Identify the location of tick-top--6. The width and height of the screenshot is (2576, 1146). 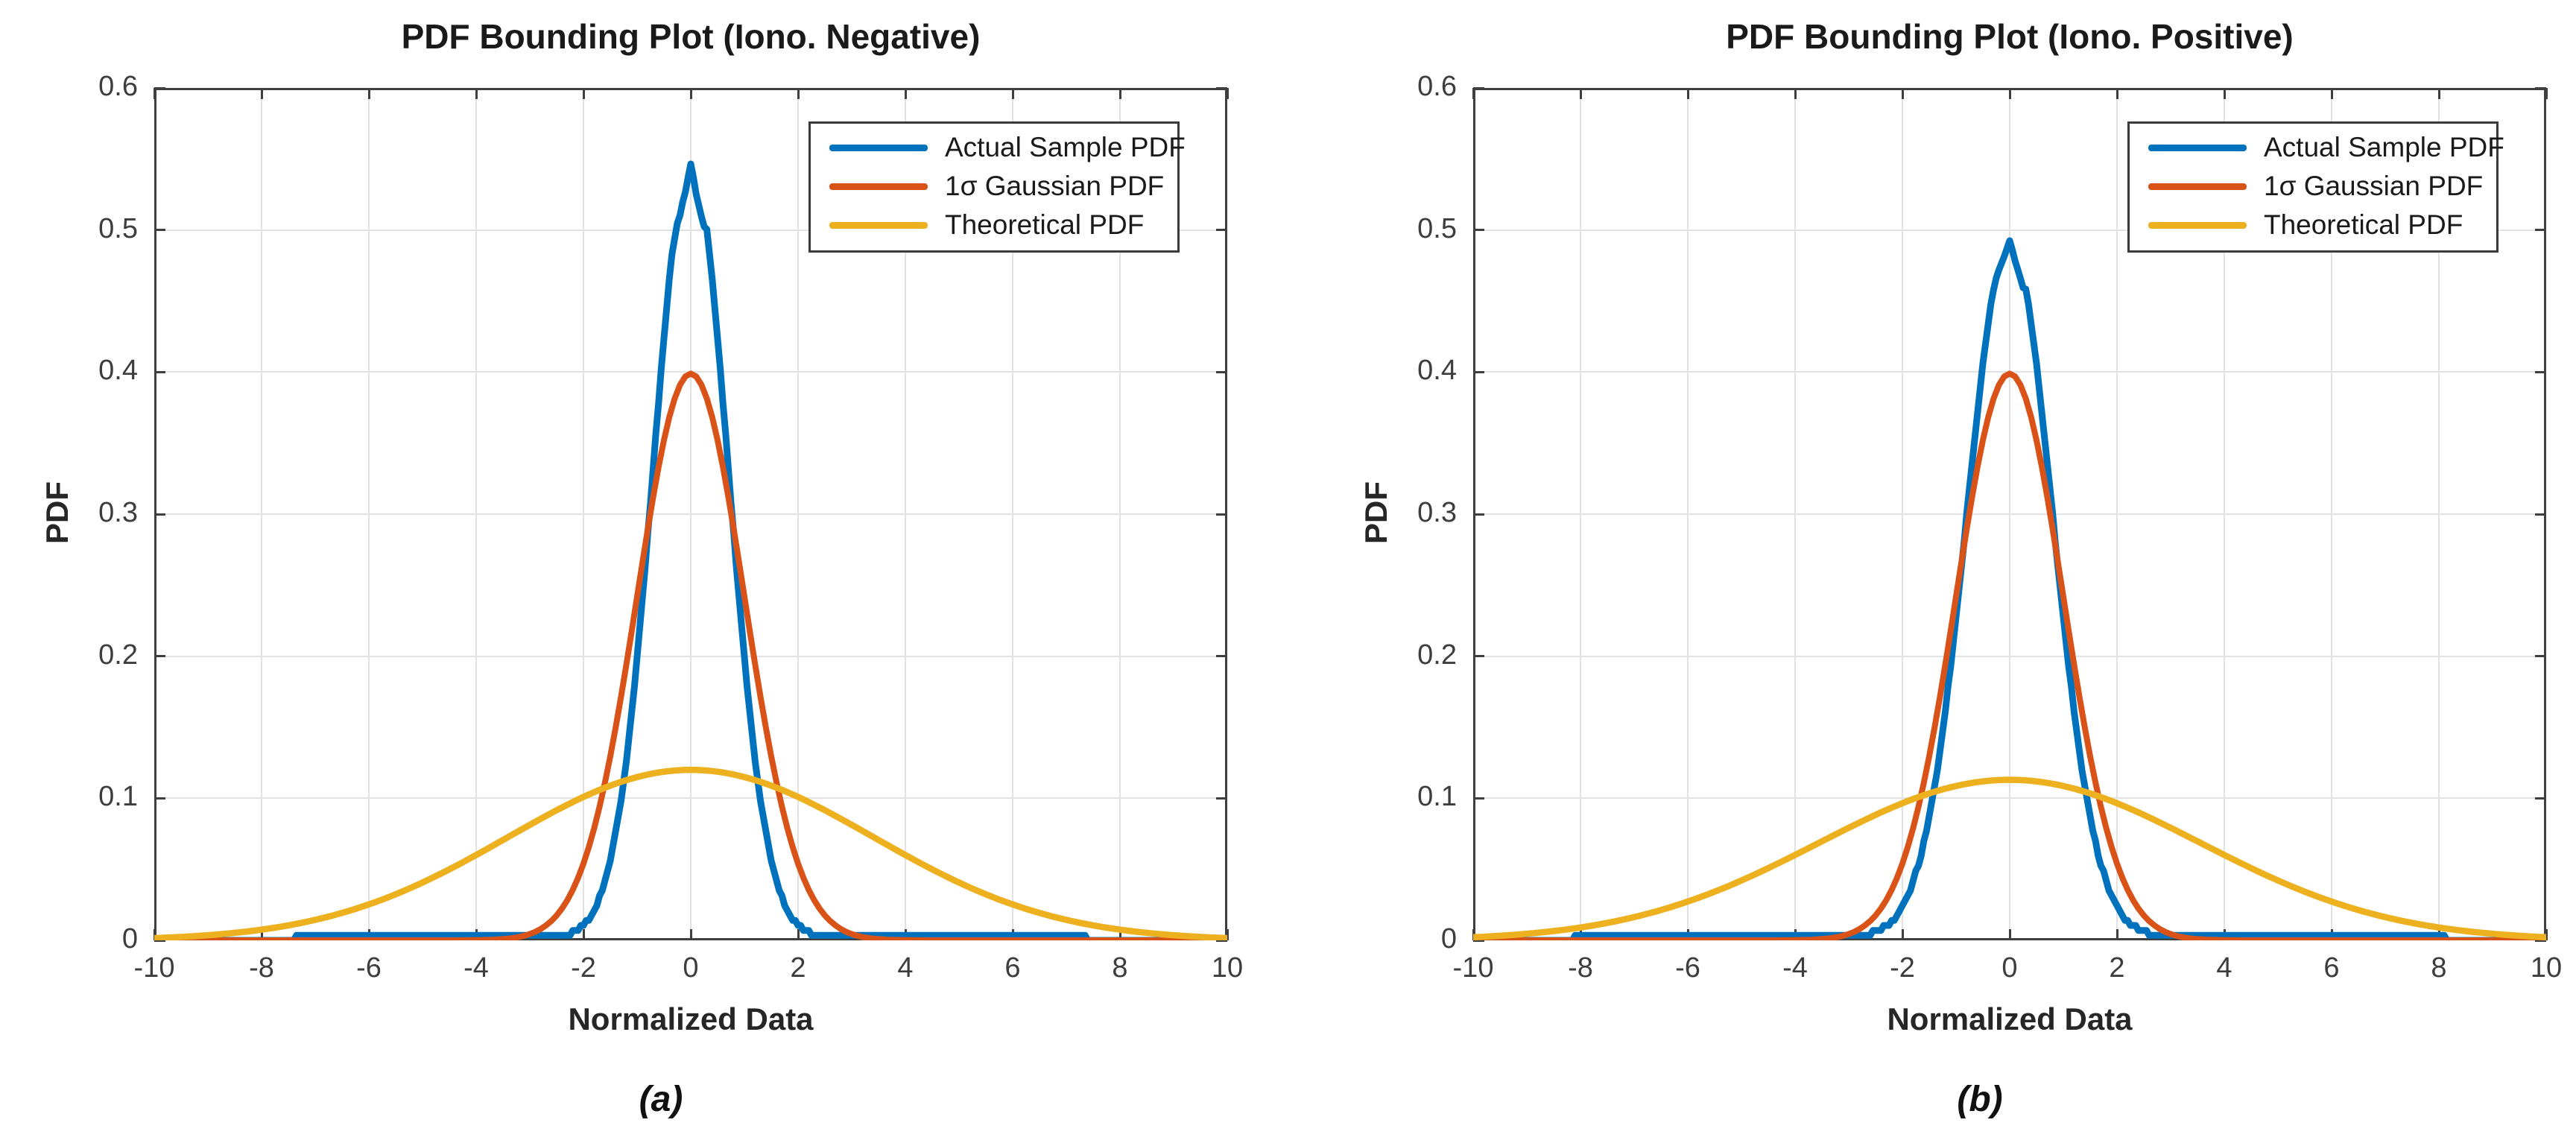
(1687, 94).